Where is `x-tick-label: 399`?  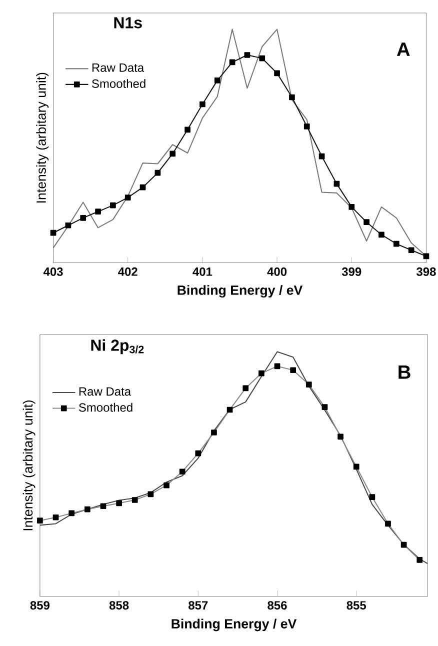 x-tick-label: 399 is located at coordinates (352, 271).